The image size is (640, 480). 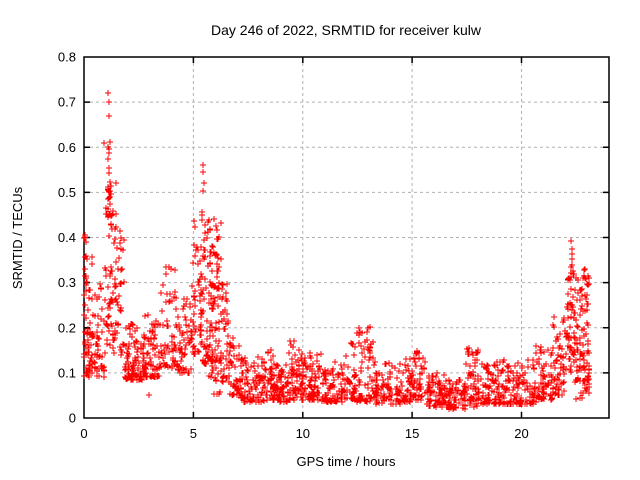 I want to click on y-tick-label: 0.2, so click(x=67, y=327).